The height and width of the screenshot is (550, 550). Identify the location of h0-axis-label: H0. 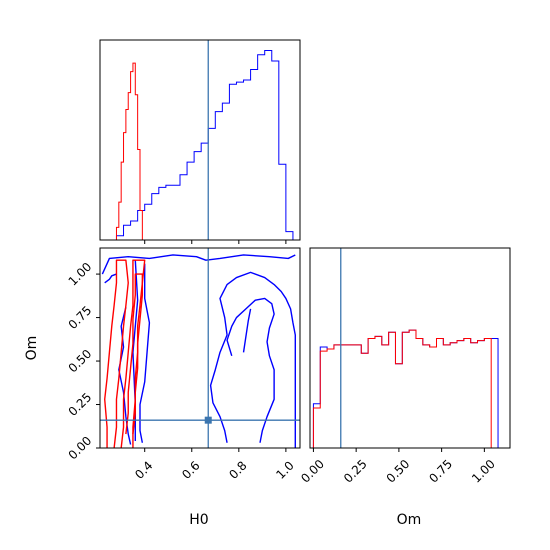
(198, 520).